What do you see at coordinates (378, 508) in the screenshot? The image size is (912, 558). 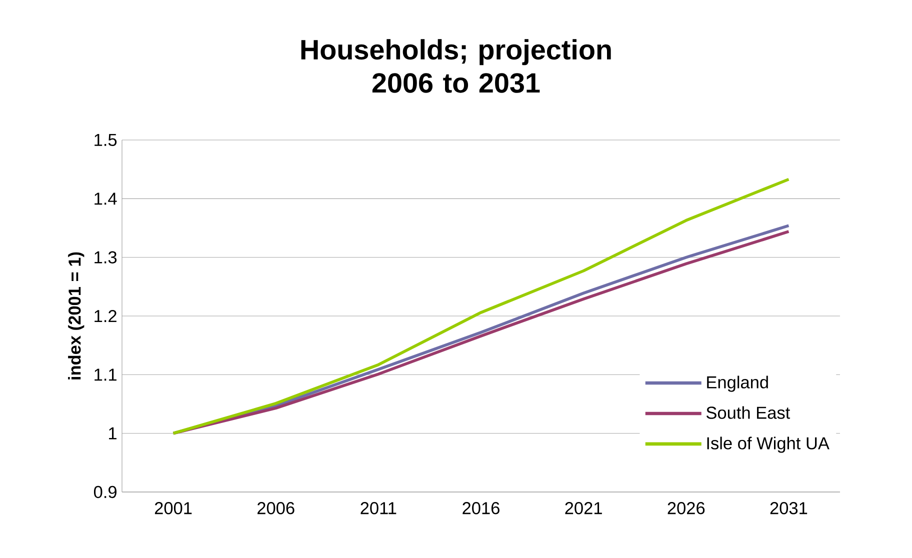 I see `x-tick-label: 2011` at bounding box center [378, 508].